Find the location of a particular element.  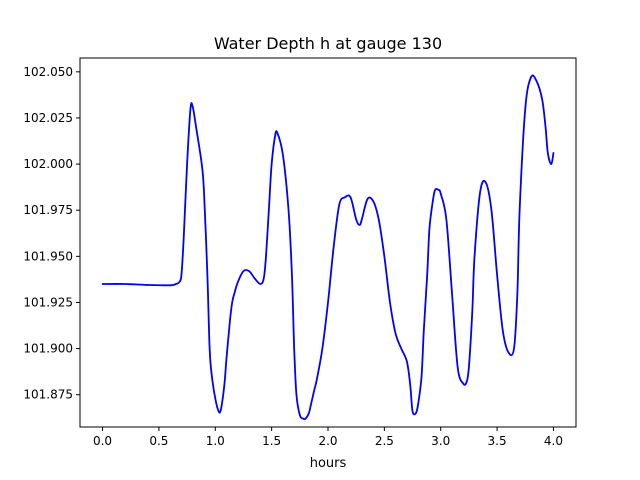

y-tick-label: 101.875 is located at coordinates (48, 395).